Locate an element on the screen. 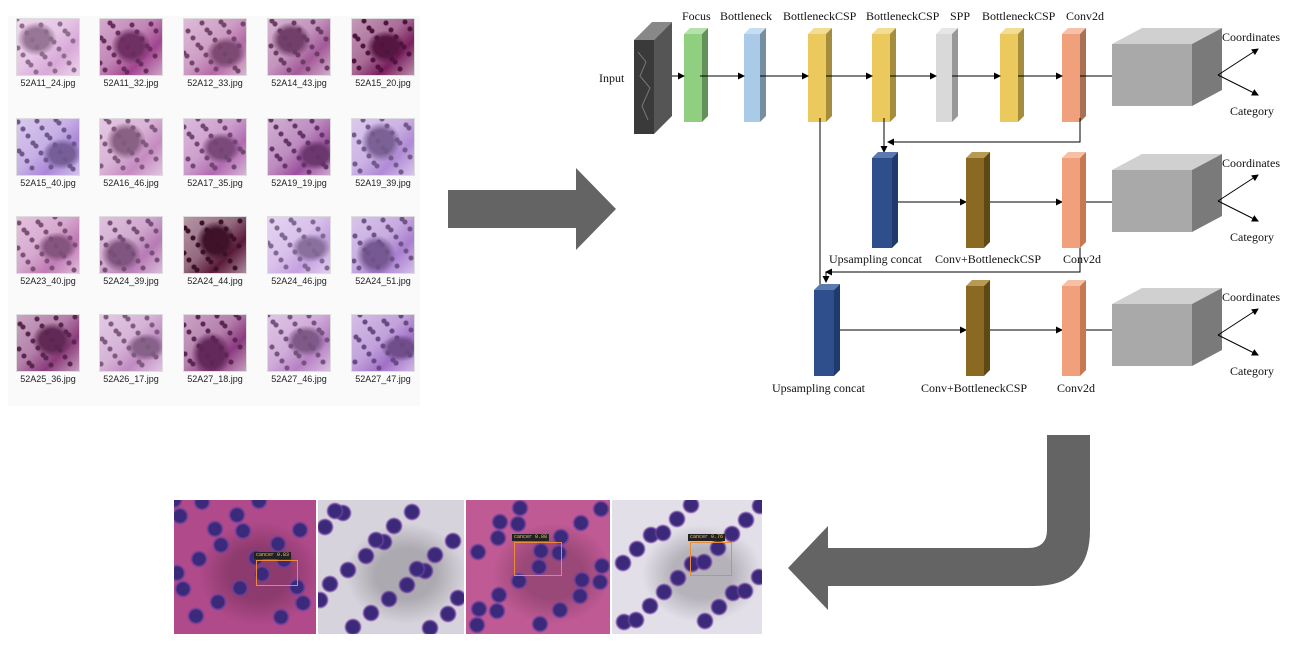 This screenshot has height=648, width=1306. thumbnail-filename: 52A27_18.jpg is located at coordinates (215, 379).